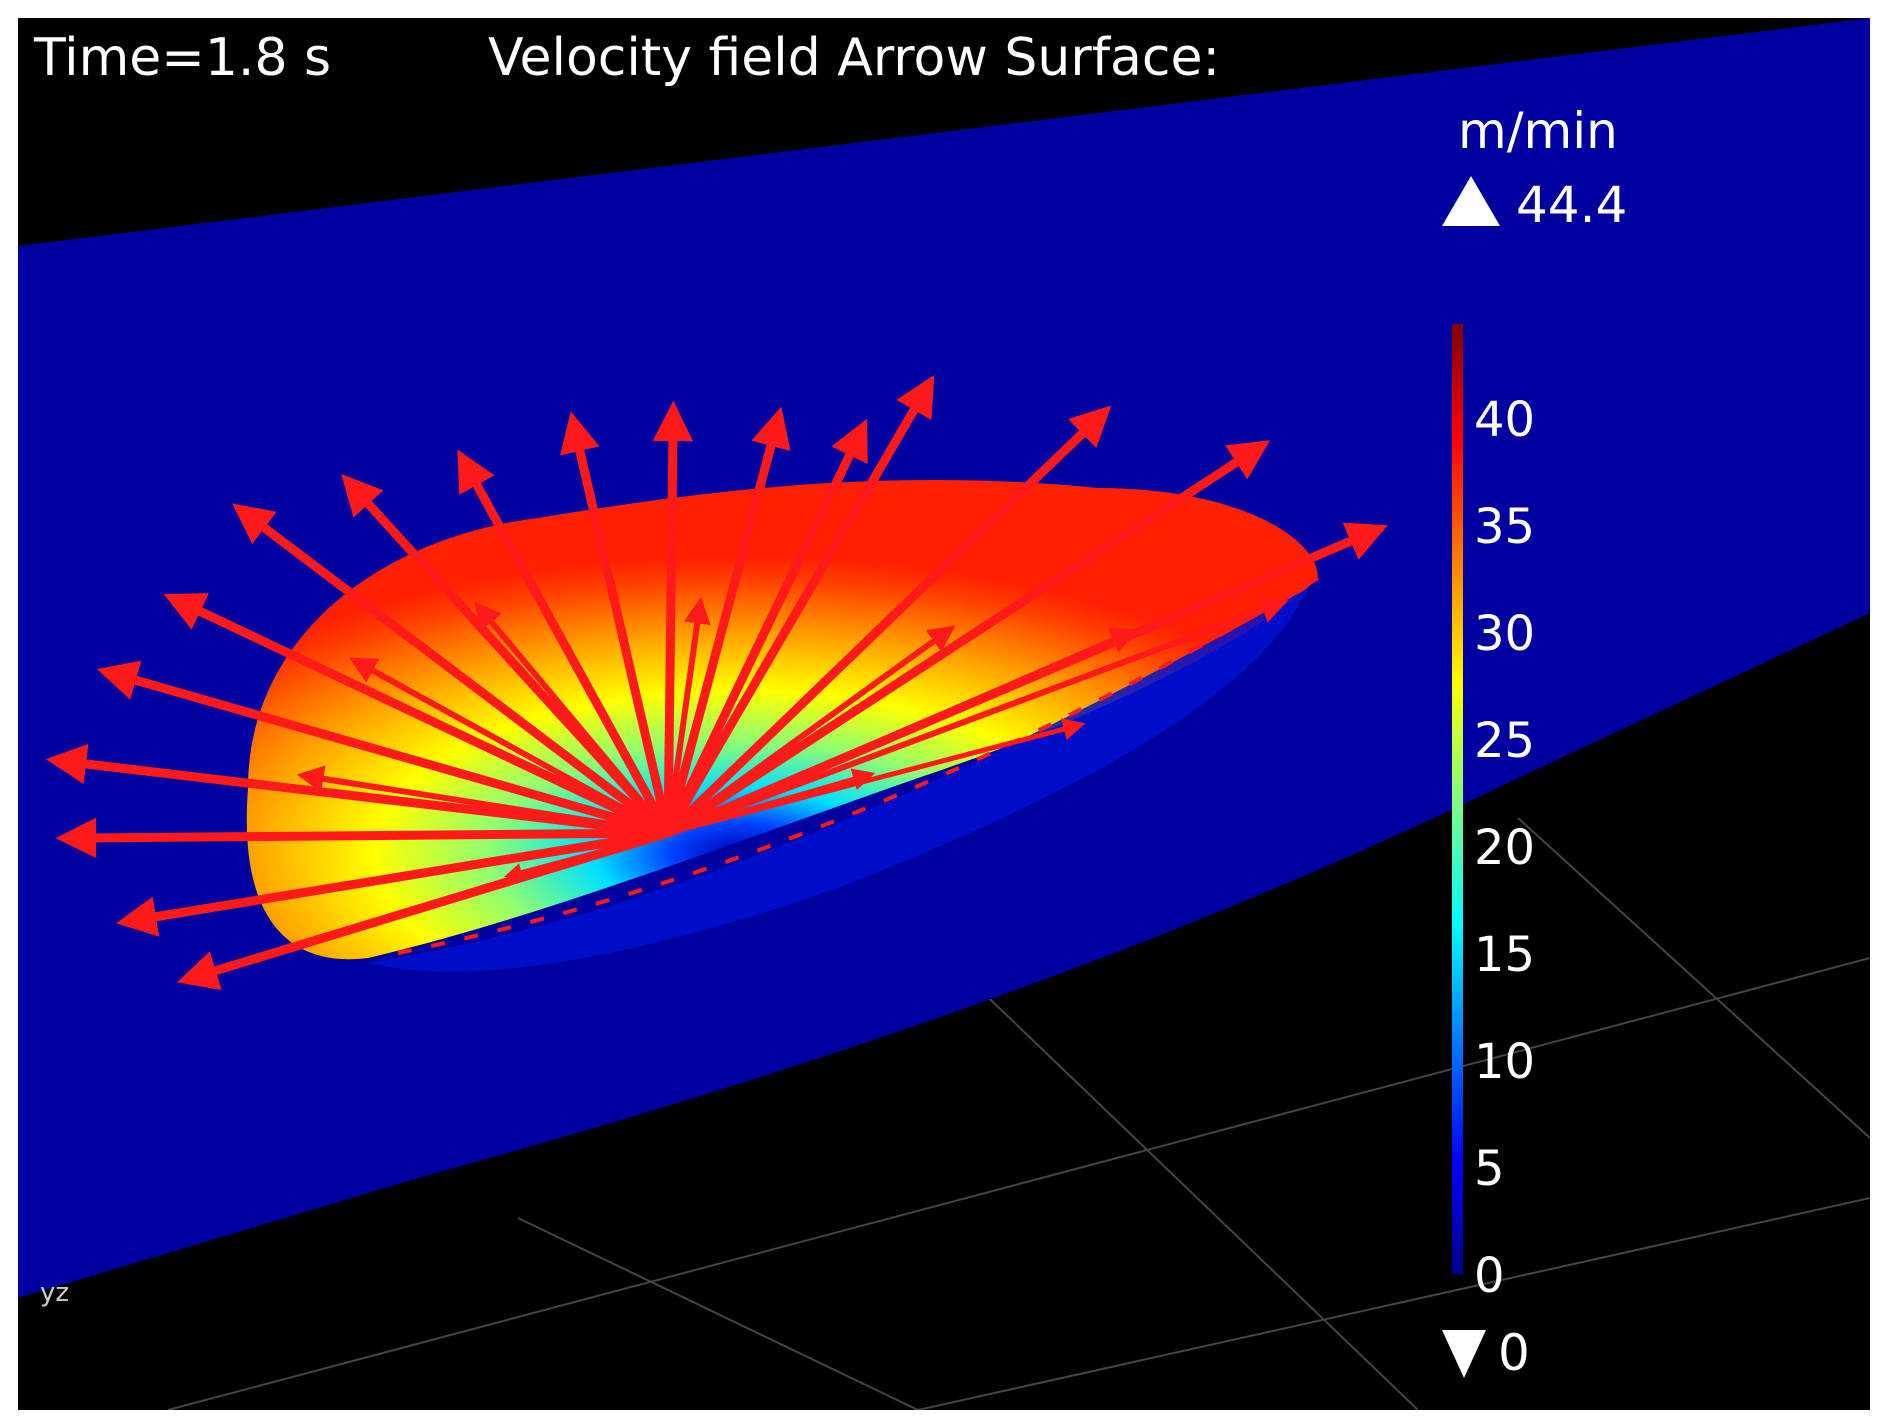 Image resolution: width=1889 pixels, height=1428 pixels. Describe the element at coordinates (1471, 201) in the screenshot. I see `max-triangle-icon` at that location.